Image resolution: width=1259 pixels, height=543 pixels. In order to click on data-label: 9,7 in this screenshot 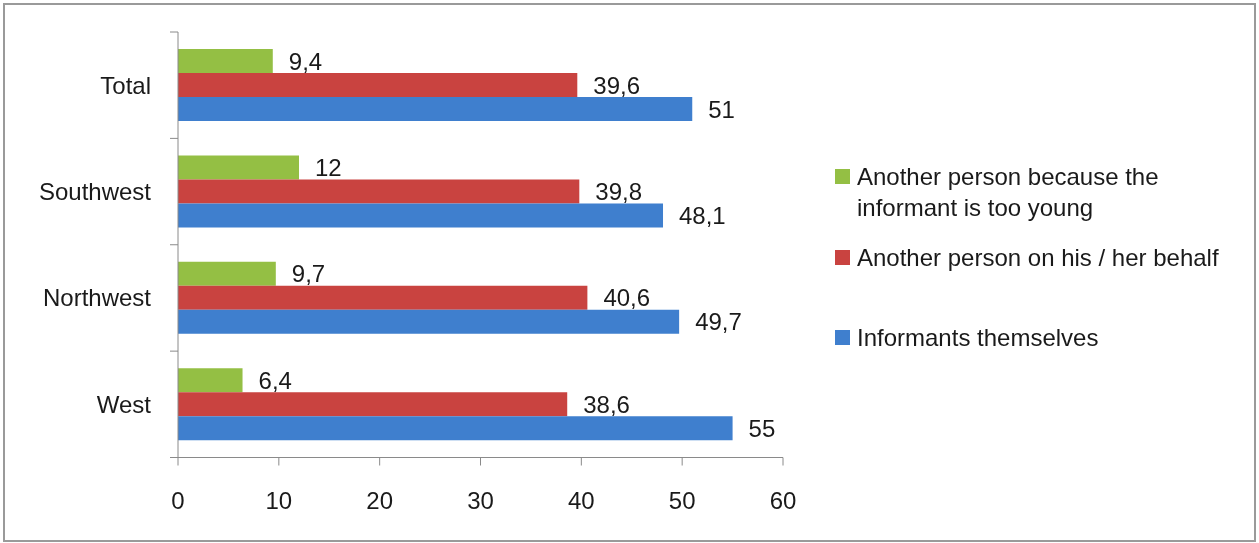, I will do `click(308, 274)`.